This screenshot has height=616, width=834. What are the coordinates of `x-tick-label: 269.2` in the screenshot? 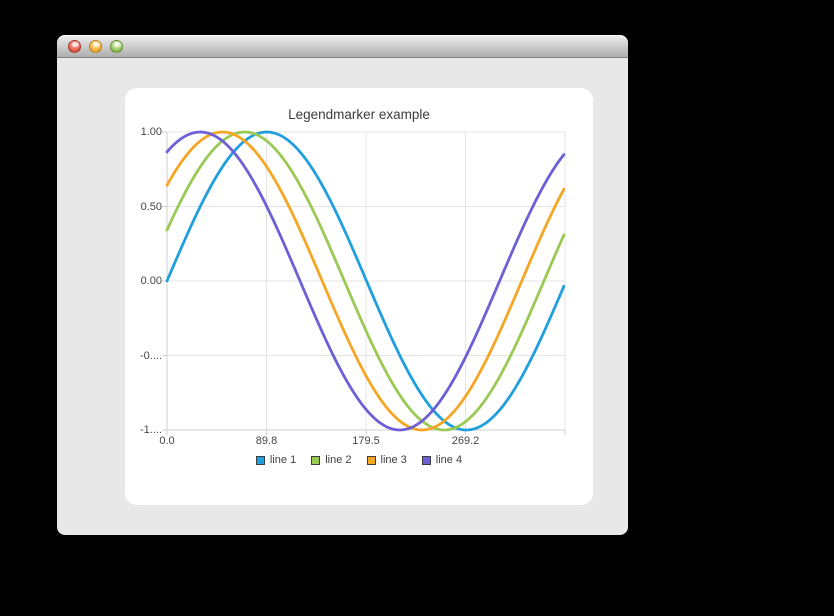 It's located at (465, 441).